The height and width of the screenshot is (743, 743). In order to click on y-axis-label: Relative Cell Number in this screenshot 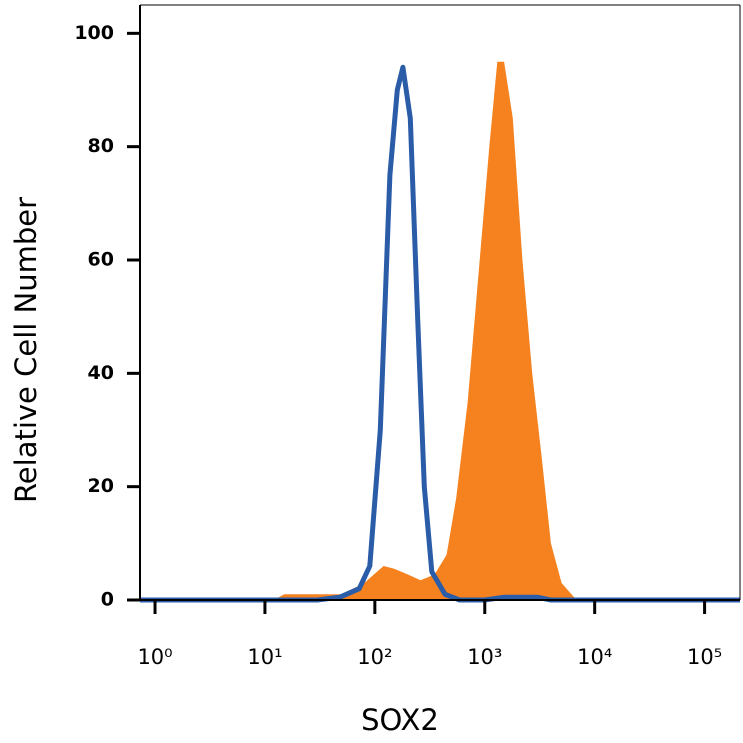, I will do `click(26, 350)`.